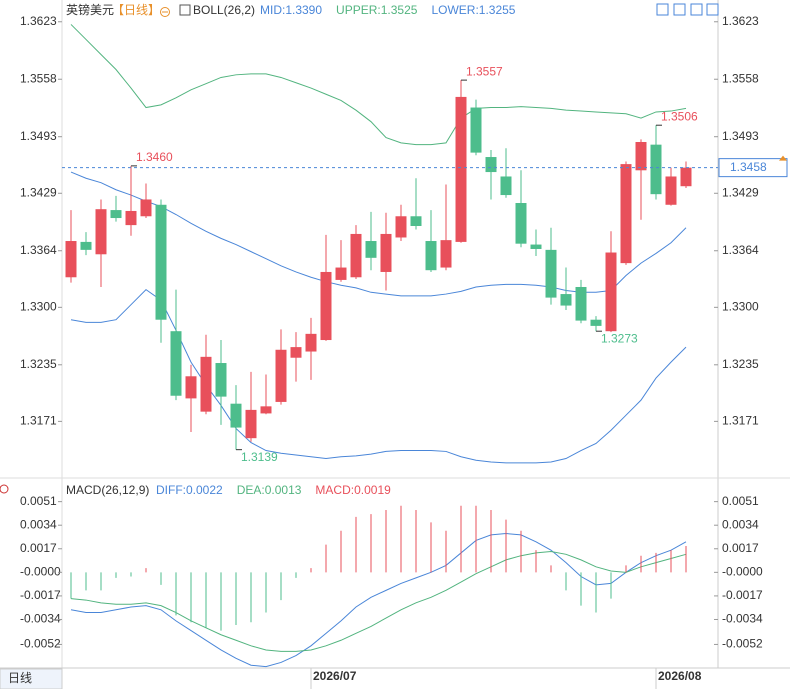  What do you see at coordinates (269, 490) in the screenshot?
I see `legend-entry: DEA:0.0013` at bounding box center [269, 490].